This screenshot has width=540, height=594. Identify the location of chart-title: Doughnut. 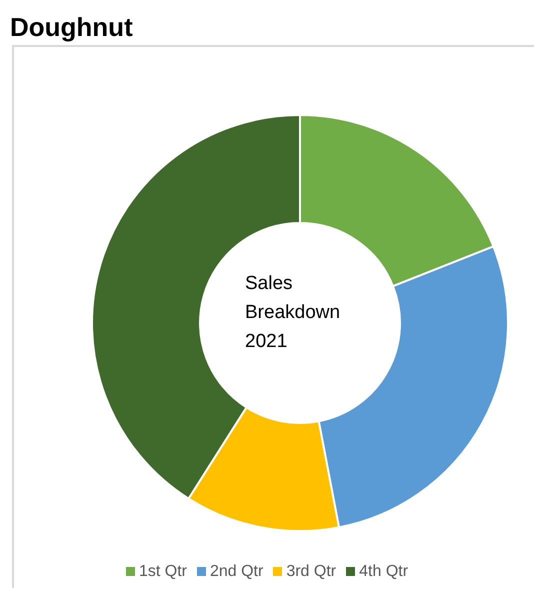
(71, 27).